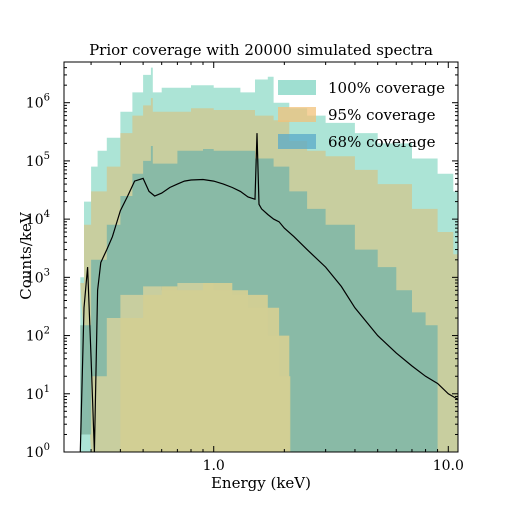 The width and height of the screenshot is (508, 508). What do you see at coordinates (38, 335) in the screenshot?
I see `y-tick-label-2: 10²` at bounding box center [38, 335].